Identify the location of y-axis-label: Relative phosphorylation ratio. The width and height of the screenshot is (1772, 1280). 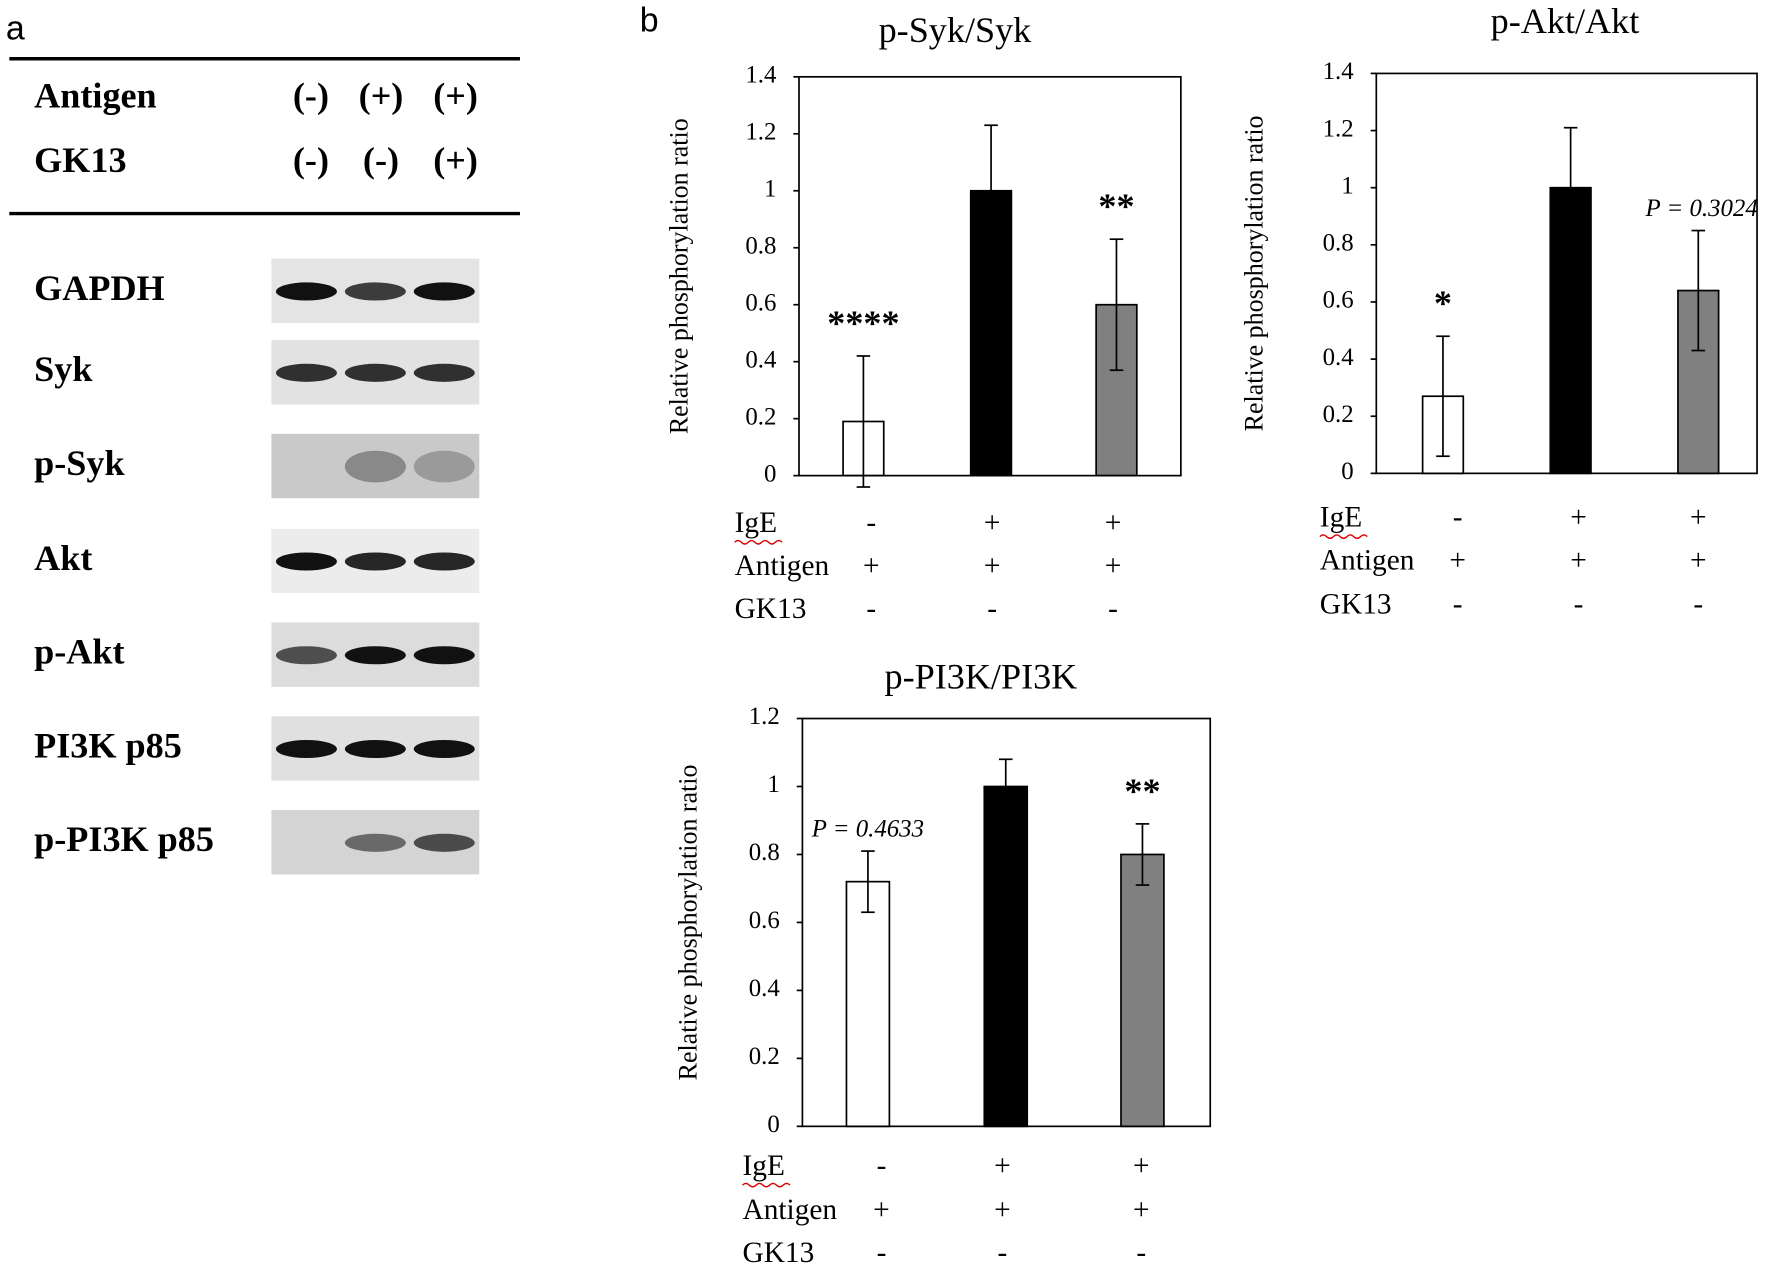
(1254, 273).